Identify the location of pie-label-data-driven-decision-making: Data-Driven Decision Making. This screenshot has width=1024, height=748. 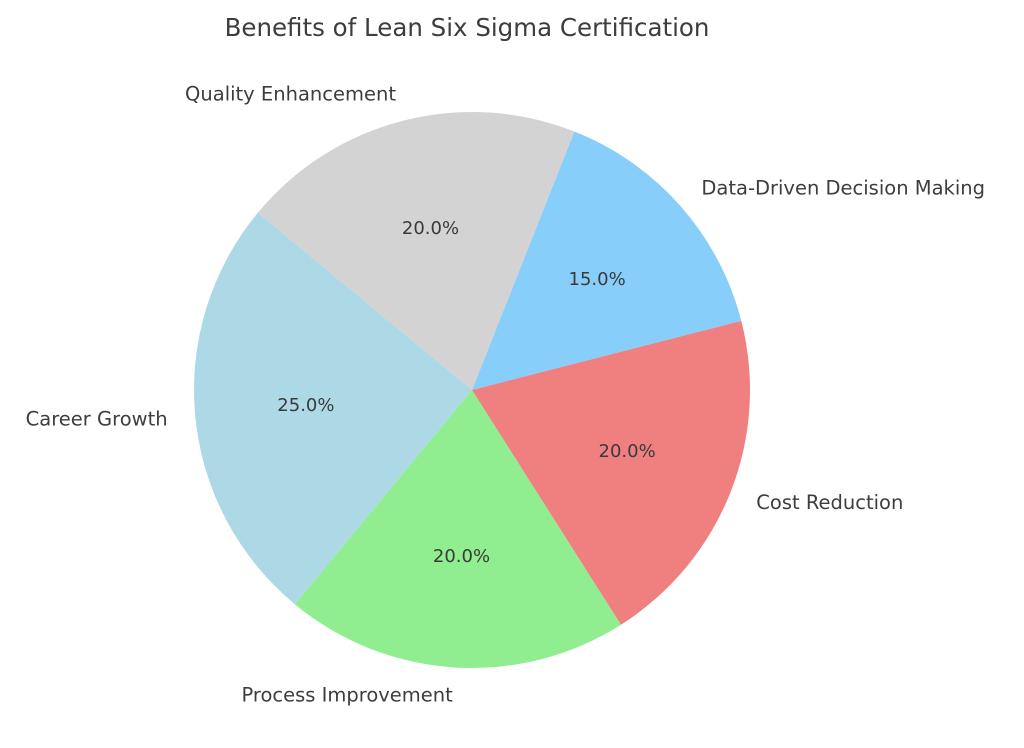
(843, 187).